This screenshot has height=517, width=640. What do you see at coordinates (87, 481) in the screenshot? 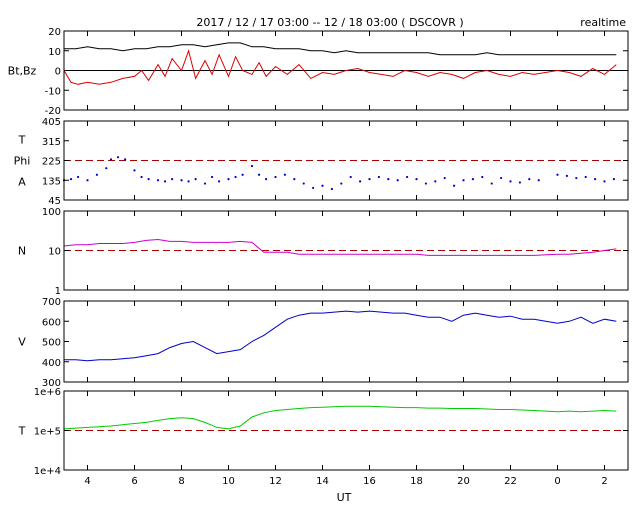
I see `x-tick-label: 4` at bounding box center [87, 481].